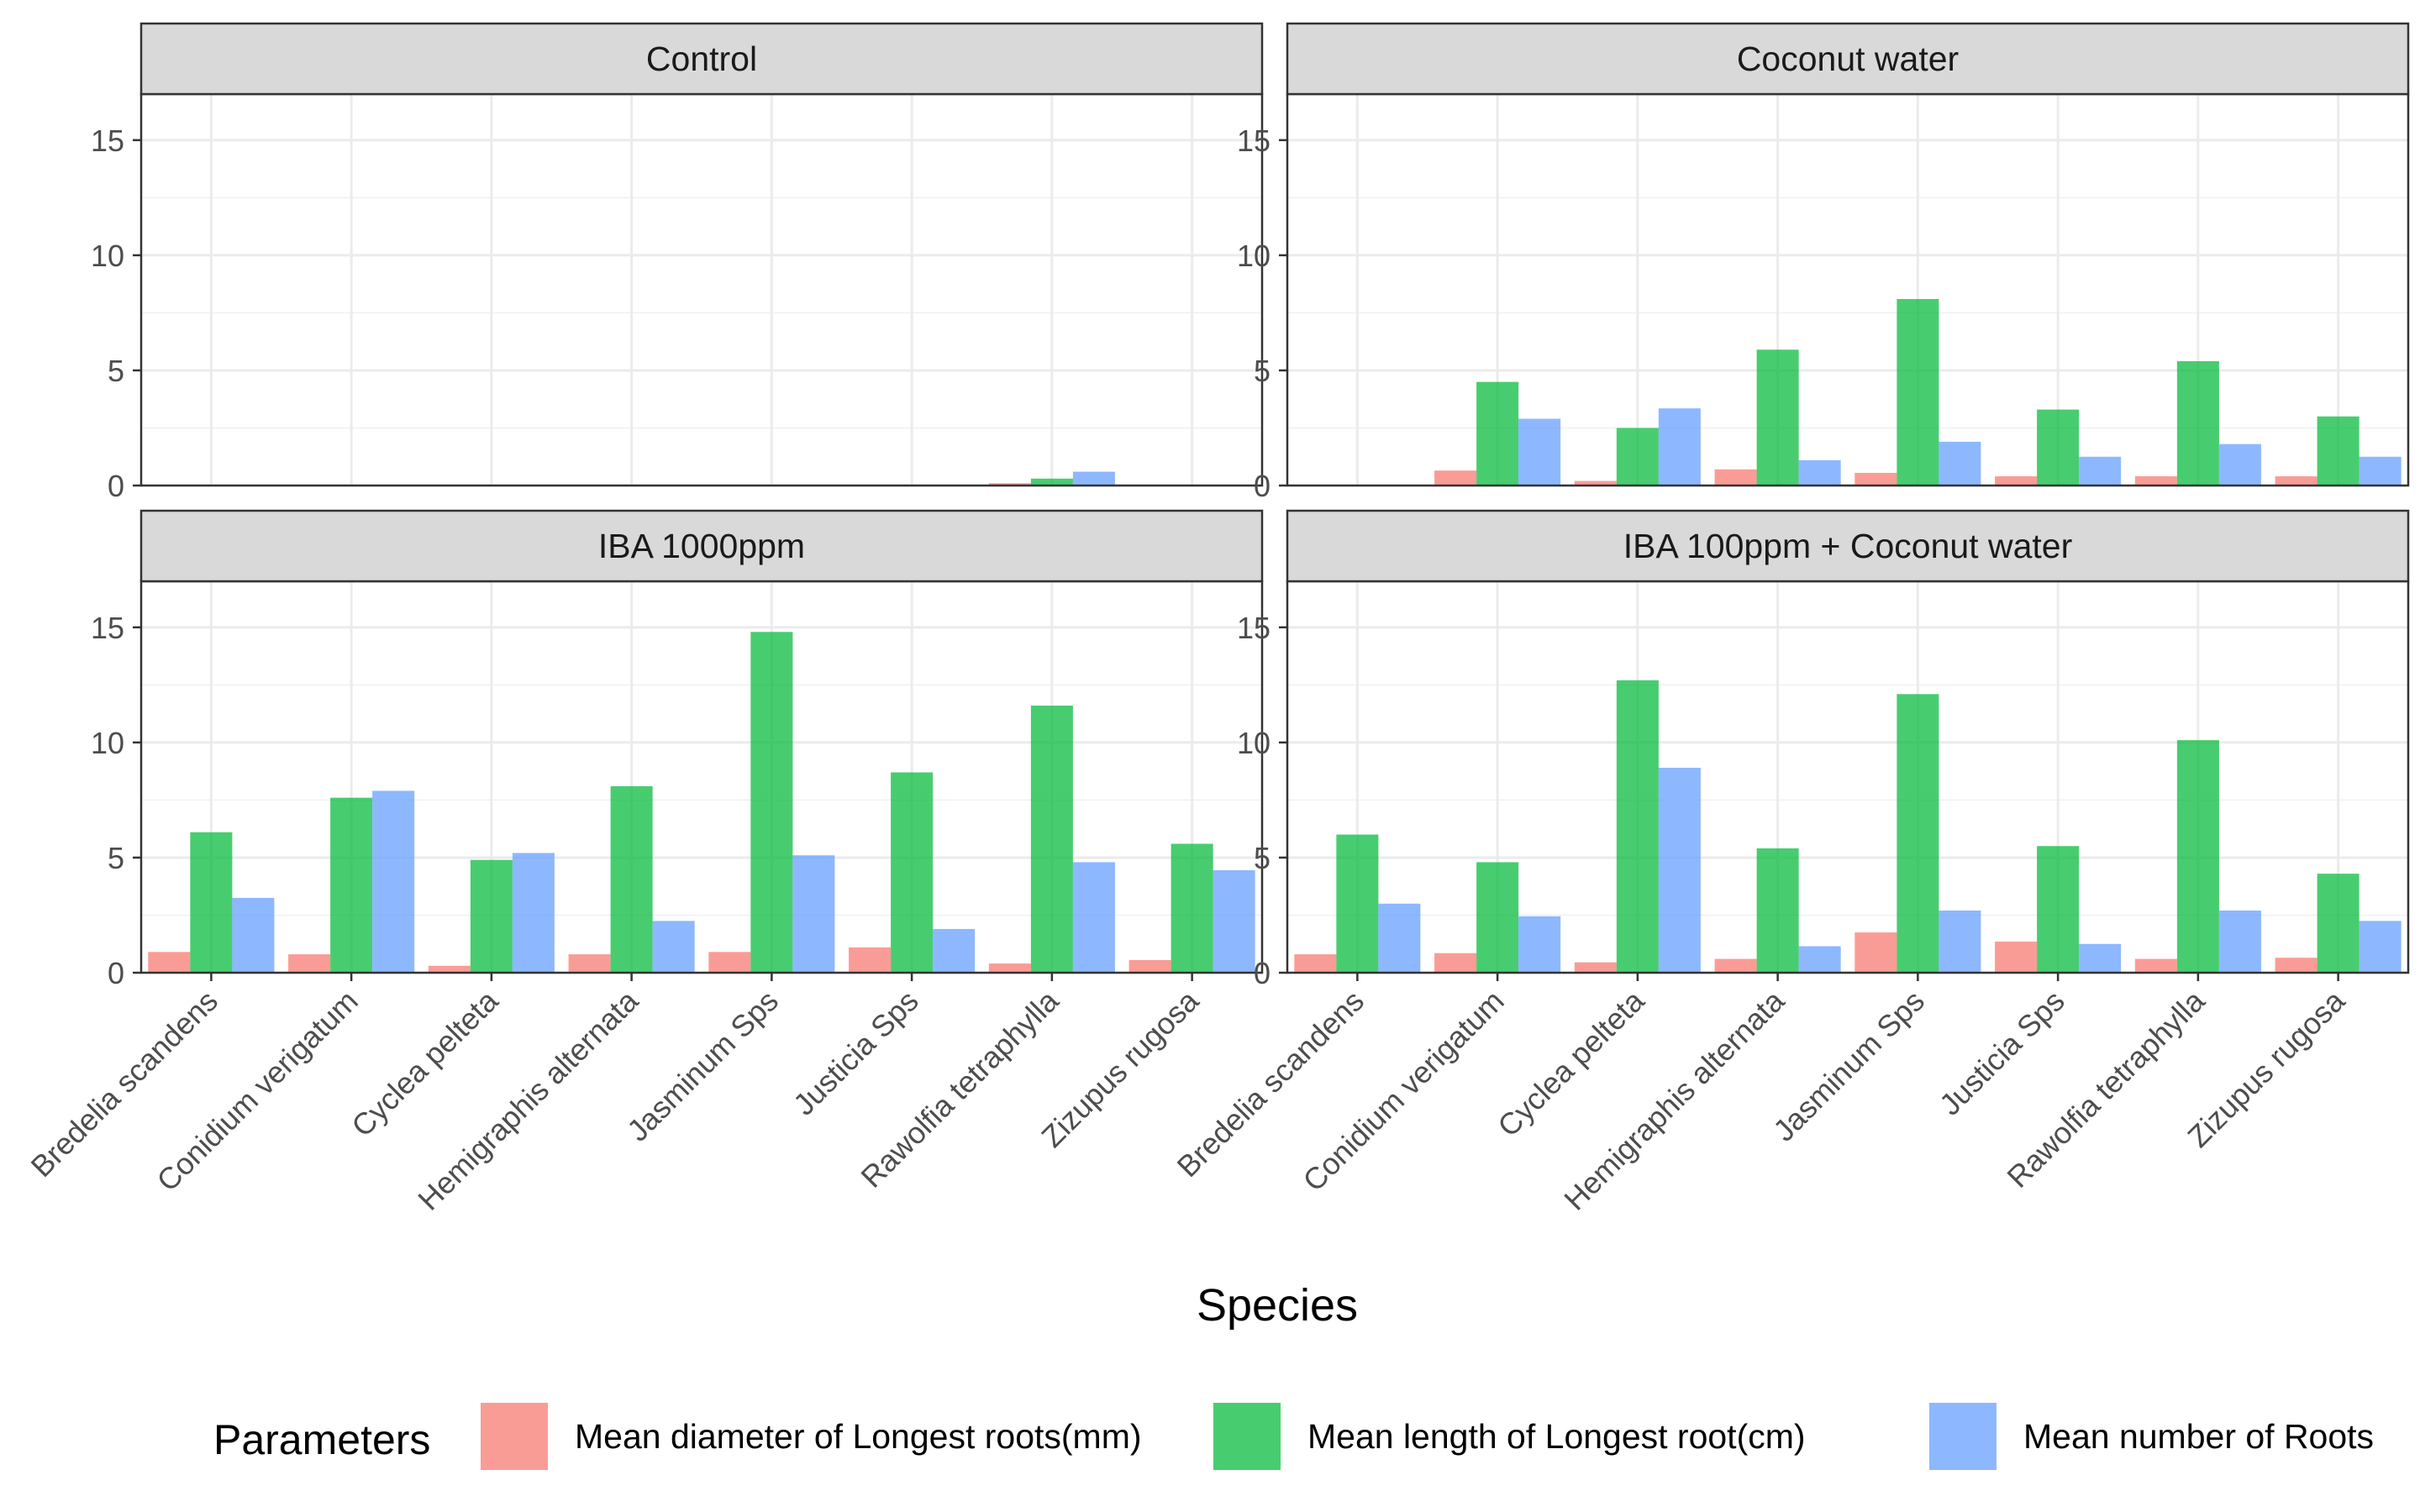 The width and height of the screenshot is (2420, 1512). Describe the element at coordinates (1848, 58) in the screenshot. I see `facet-title: Coconut water` at that location.